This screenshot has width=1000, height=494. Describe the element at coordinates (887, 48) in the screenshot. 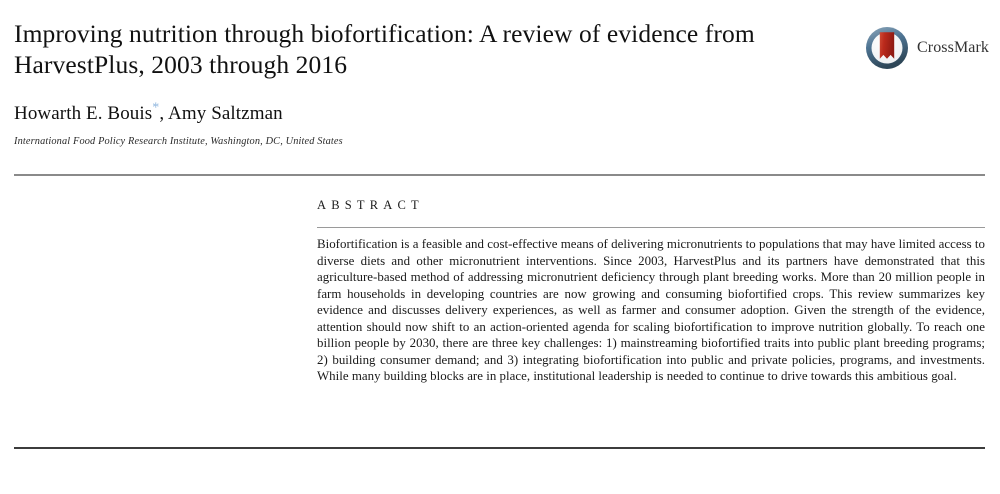

I see `crossmark-logo-icon` at that location.